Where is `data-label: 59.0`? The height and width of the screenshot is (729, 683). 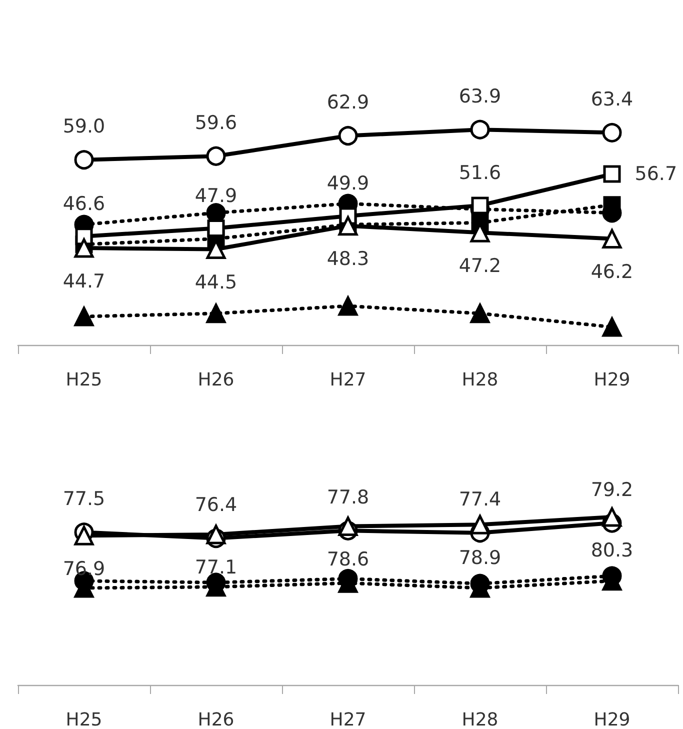
data-label: 59.0 is located at coordinates (84, 127).